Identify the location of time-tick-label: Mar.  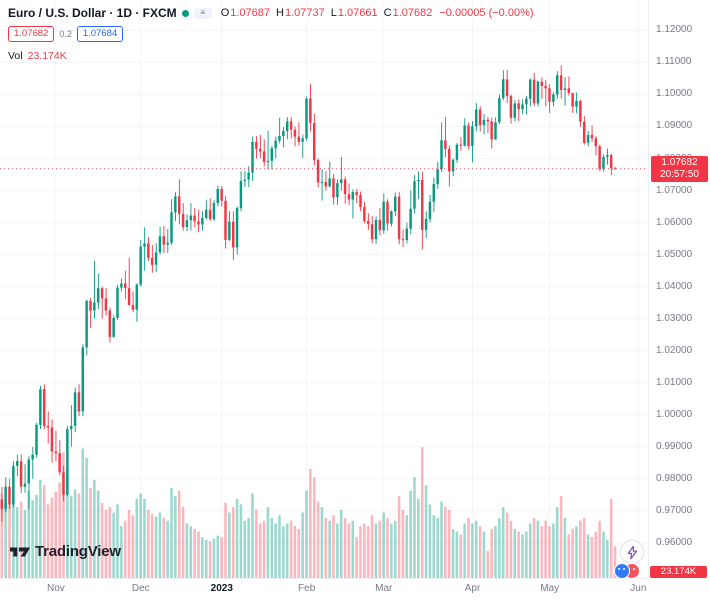
(384, 588).